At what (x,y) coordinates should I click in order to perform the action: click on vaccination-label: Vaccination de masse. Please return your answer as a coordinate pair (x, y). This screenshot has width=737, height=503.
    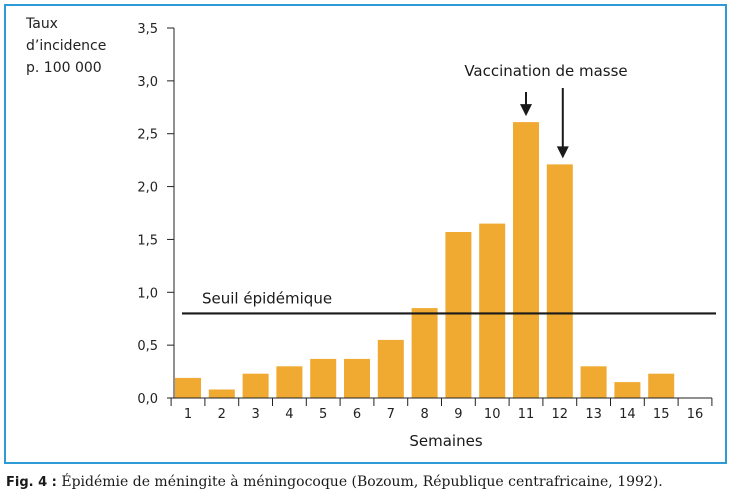
    Looking at the image, I should click on (545, 71).